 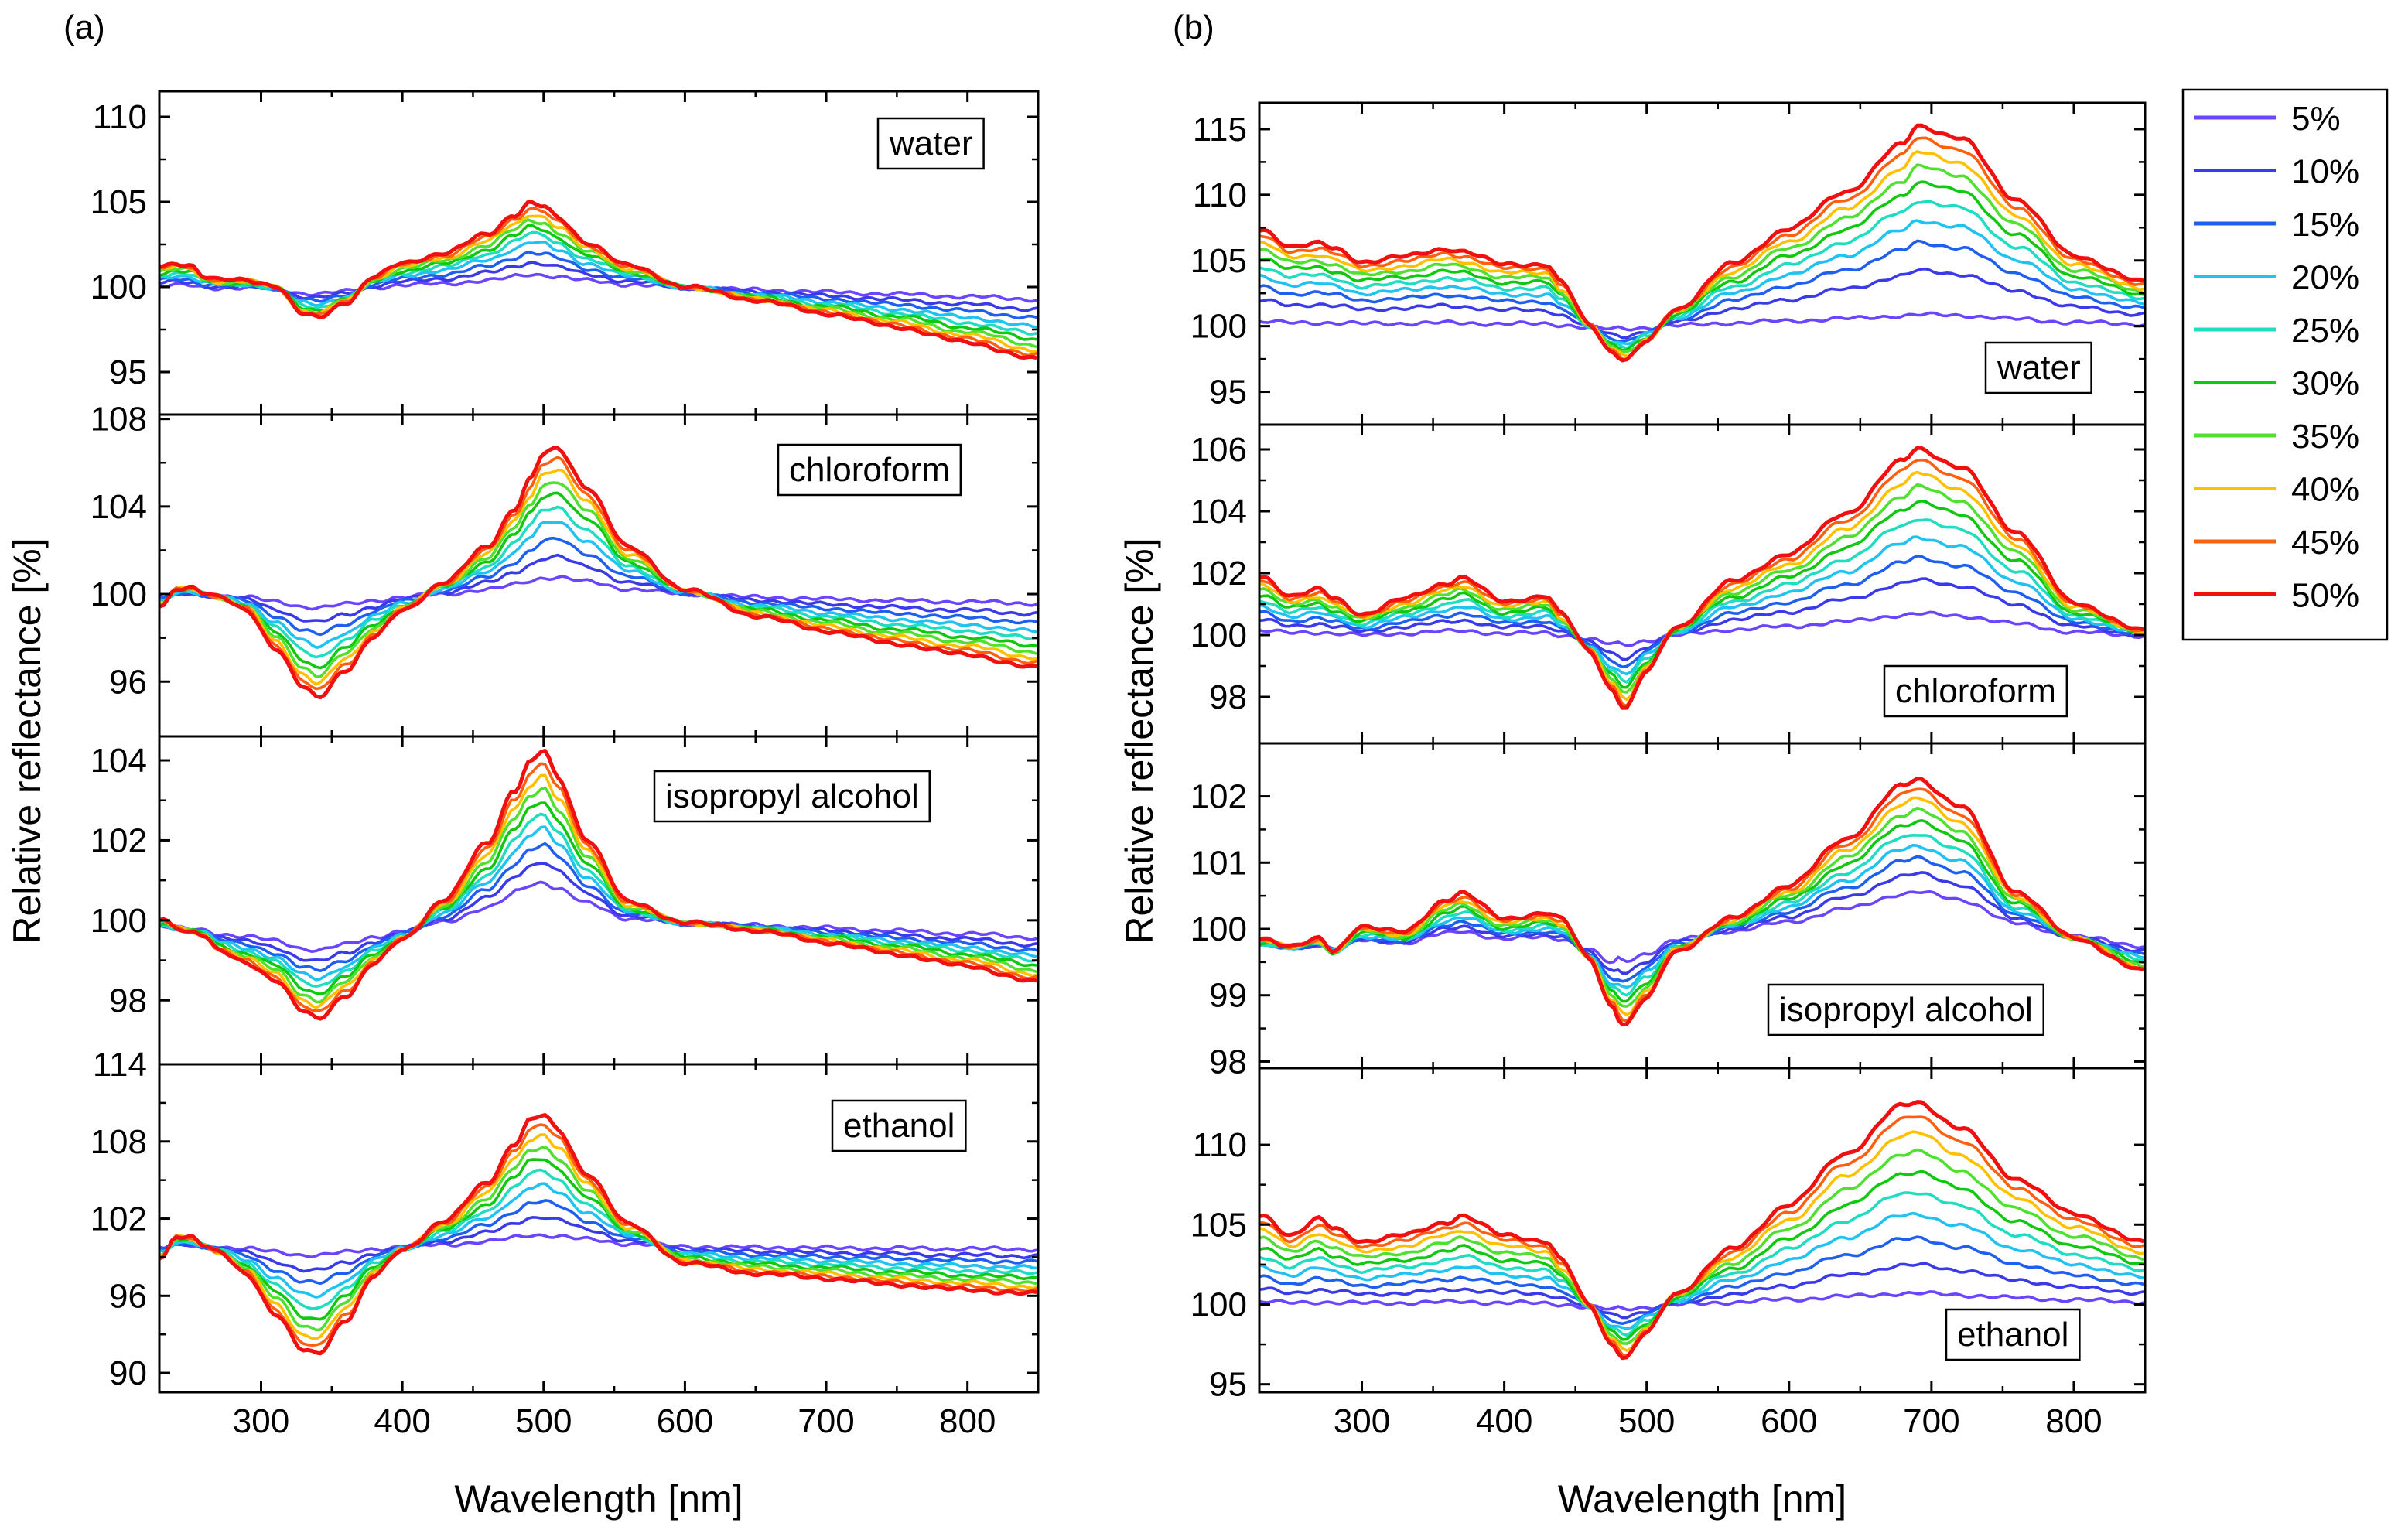 What do you see at coordinates (1193, 28) in the screenshot?
I see `panel-label-b: (b)` at bounding box center [1193, 28].